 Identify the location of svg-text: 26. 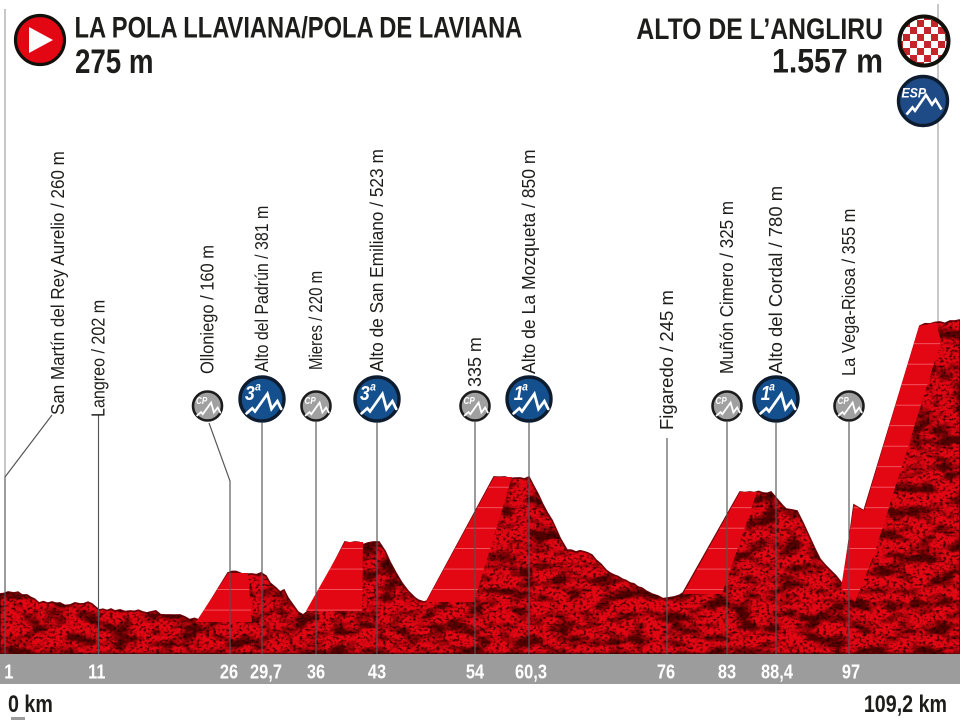
(229, 671).